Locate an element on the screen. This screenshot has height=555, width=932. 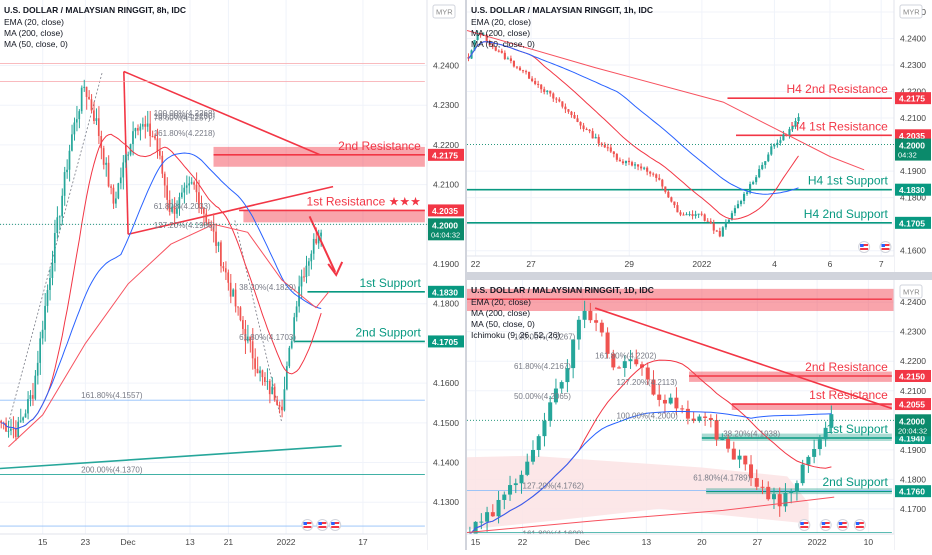
price-axis-bg is located at coordinates (446, 275).